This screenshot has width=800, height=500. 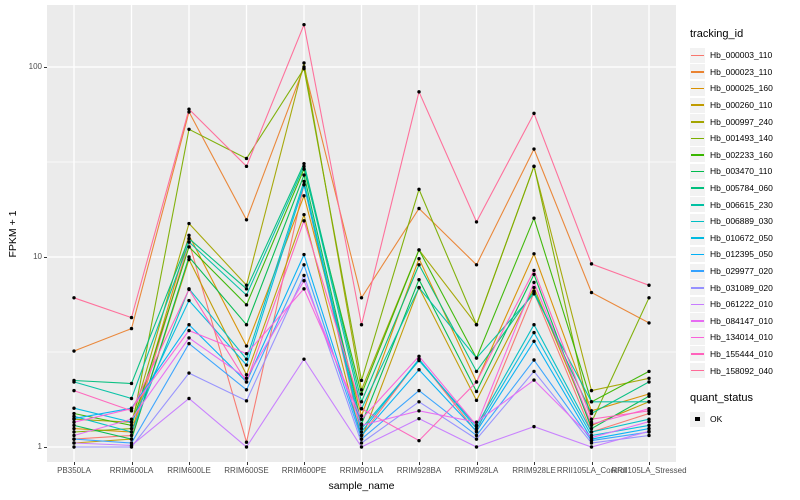 What do you see at coordinates (741, 71) in the screenshot?
I see `legend-item-label: Hb_000023_110` at bounding box center [741, 71].